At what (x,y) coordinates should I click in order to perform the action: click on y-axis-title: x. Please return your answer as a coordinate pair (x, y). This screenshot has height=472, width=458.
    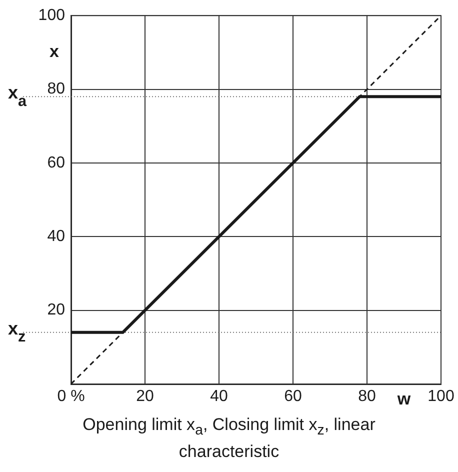
    Looking at the image, I should click on (55, 52).